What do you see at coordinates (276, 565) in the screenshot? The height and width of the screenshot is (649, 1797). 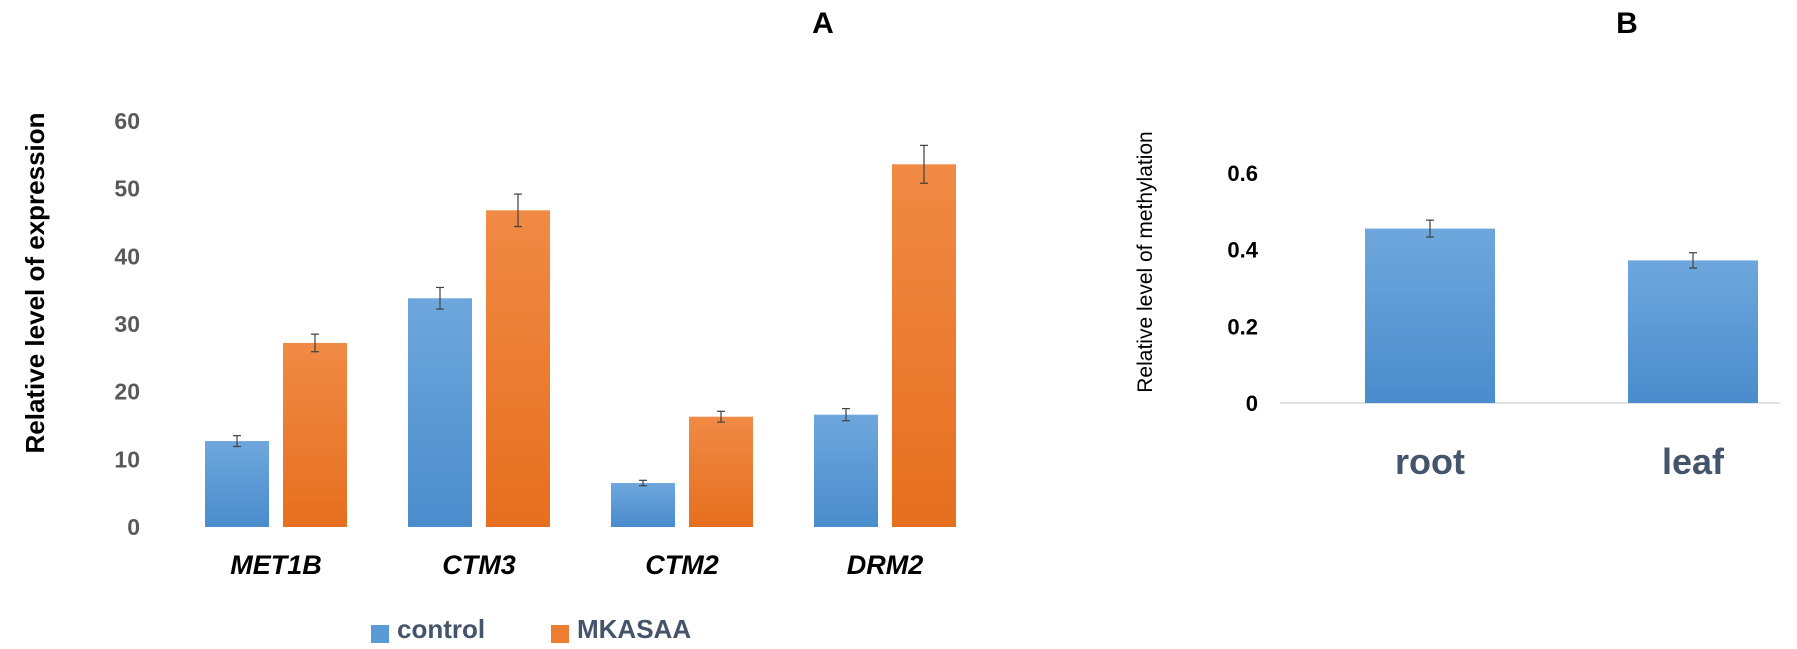 I see `x-category-met1b: MET1B` at bounding box center [276, 565].